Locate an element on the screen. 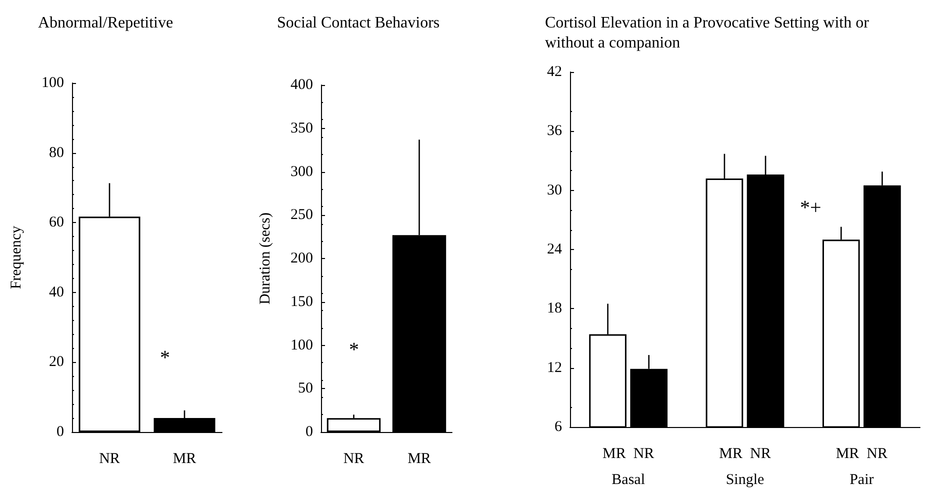  chart-title: Social Contact Behaviors is located at coordinates (358, 23).